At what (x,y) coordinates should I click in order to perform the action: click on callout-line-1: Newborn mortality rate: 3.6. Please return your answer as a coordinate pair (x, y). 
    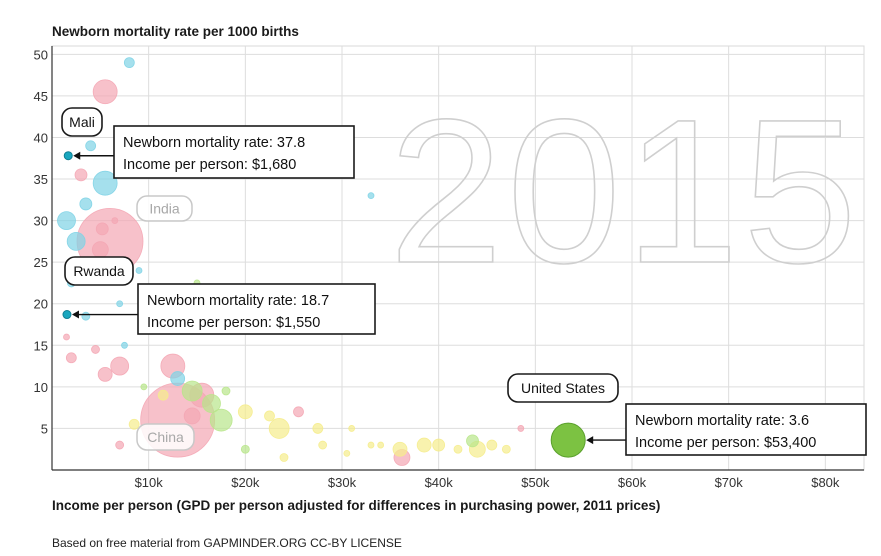
    Looking at the image, I should click on (722, 421).